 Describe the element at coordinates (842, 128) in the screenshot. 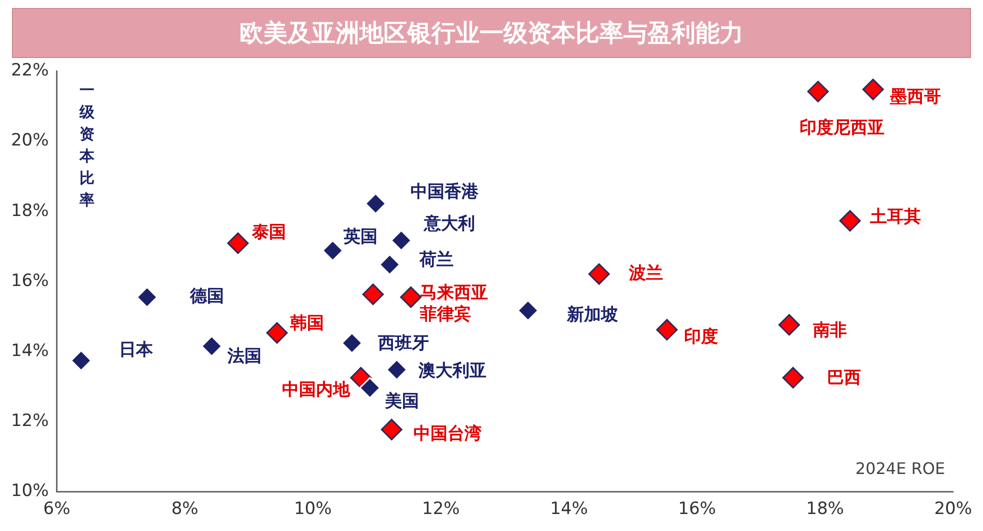

I see `annotation: 印度尼西亚` at that location.